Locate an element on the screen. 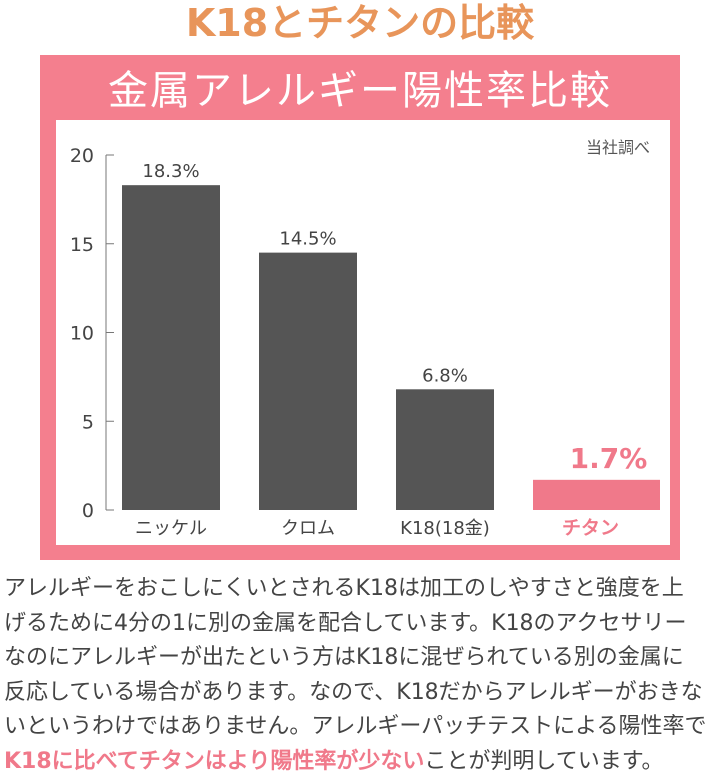 The width and height of the screenshot is (720, 779). paragraph-line: げるために4分の1に別の金属を配合しています。K18のアクセサリー is located at coordinates (362, 624).